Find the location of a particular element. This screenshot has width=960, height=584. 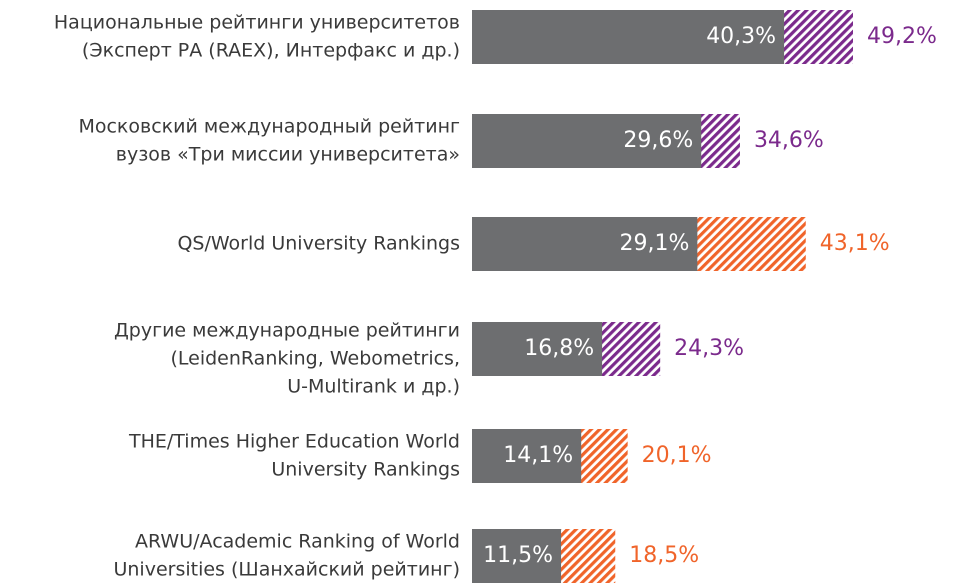

category-label: ARWU/Academic Ranking of World is located at coordinates (297, 542).